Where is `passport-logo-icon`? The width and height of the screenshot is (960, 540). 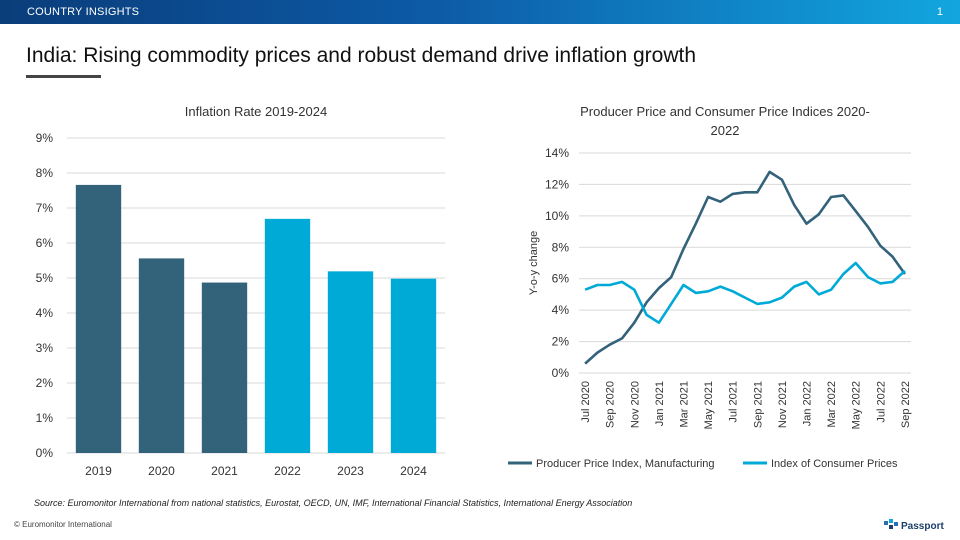
passport-logo-icon is located at coordinates (891, 526).